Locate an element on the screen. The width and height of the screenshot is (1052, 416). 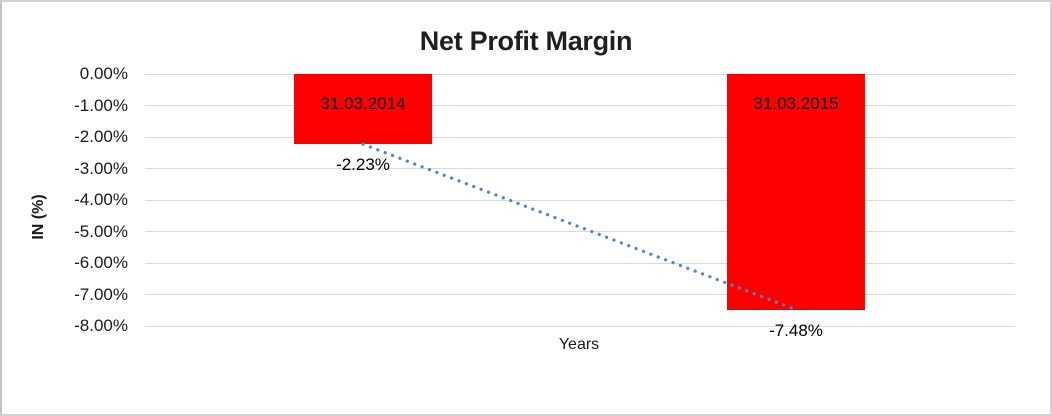
y-tick-label: -4.00% is located at coordinates (101, 199).